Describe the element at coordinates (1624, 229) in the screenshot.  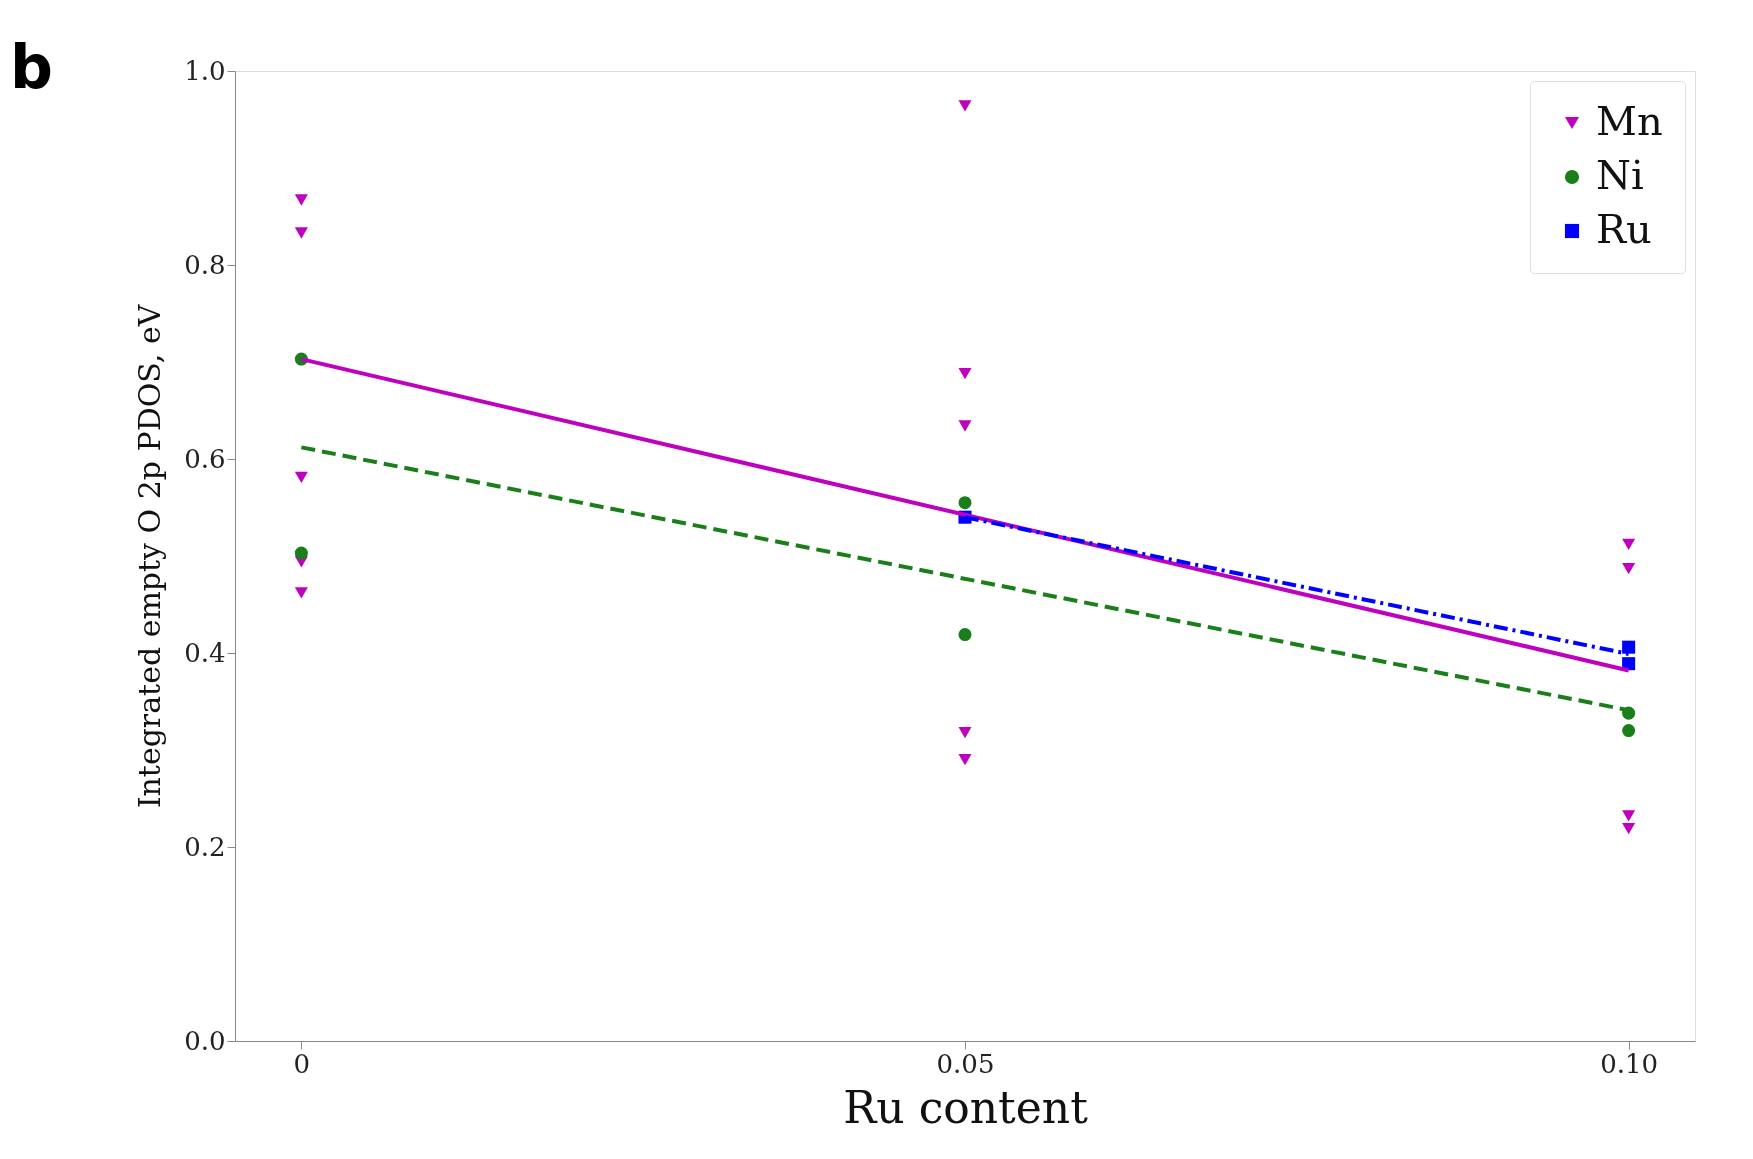
I see `legend-label: Ru` at that location.